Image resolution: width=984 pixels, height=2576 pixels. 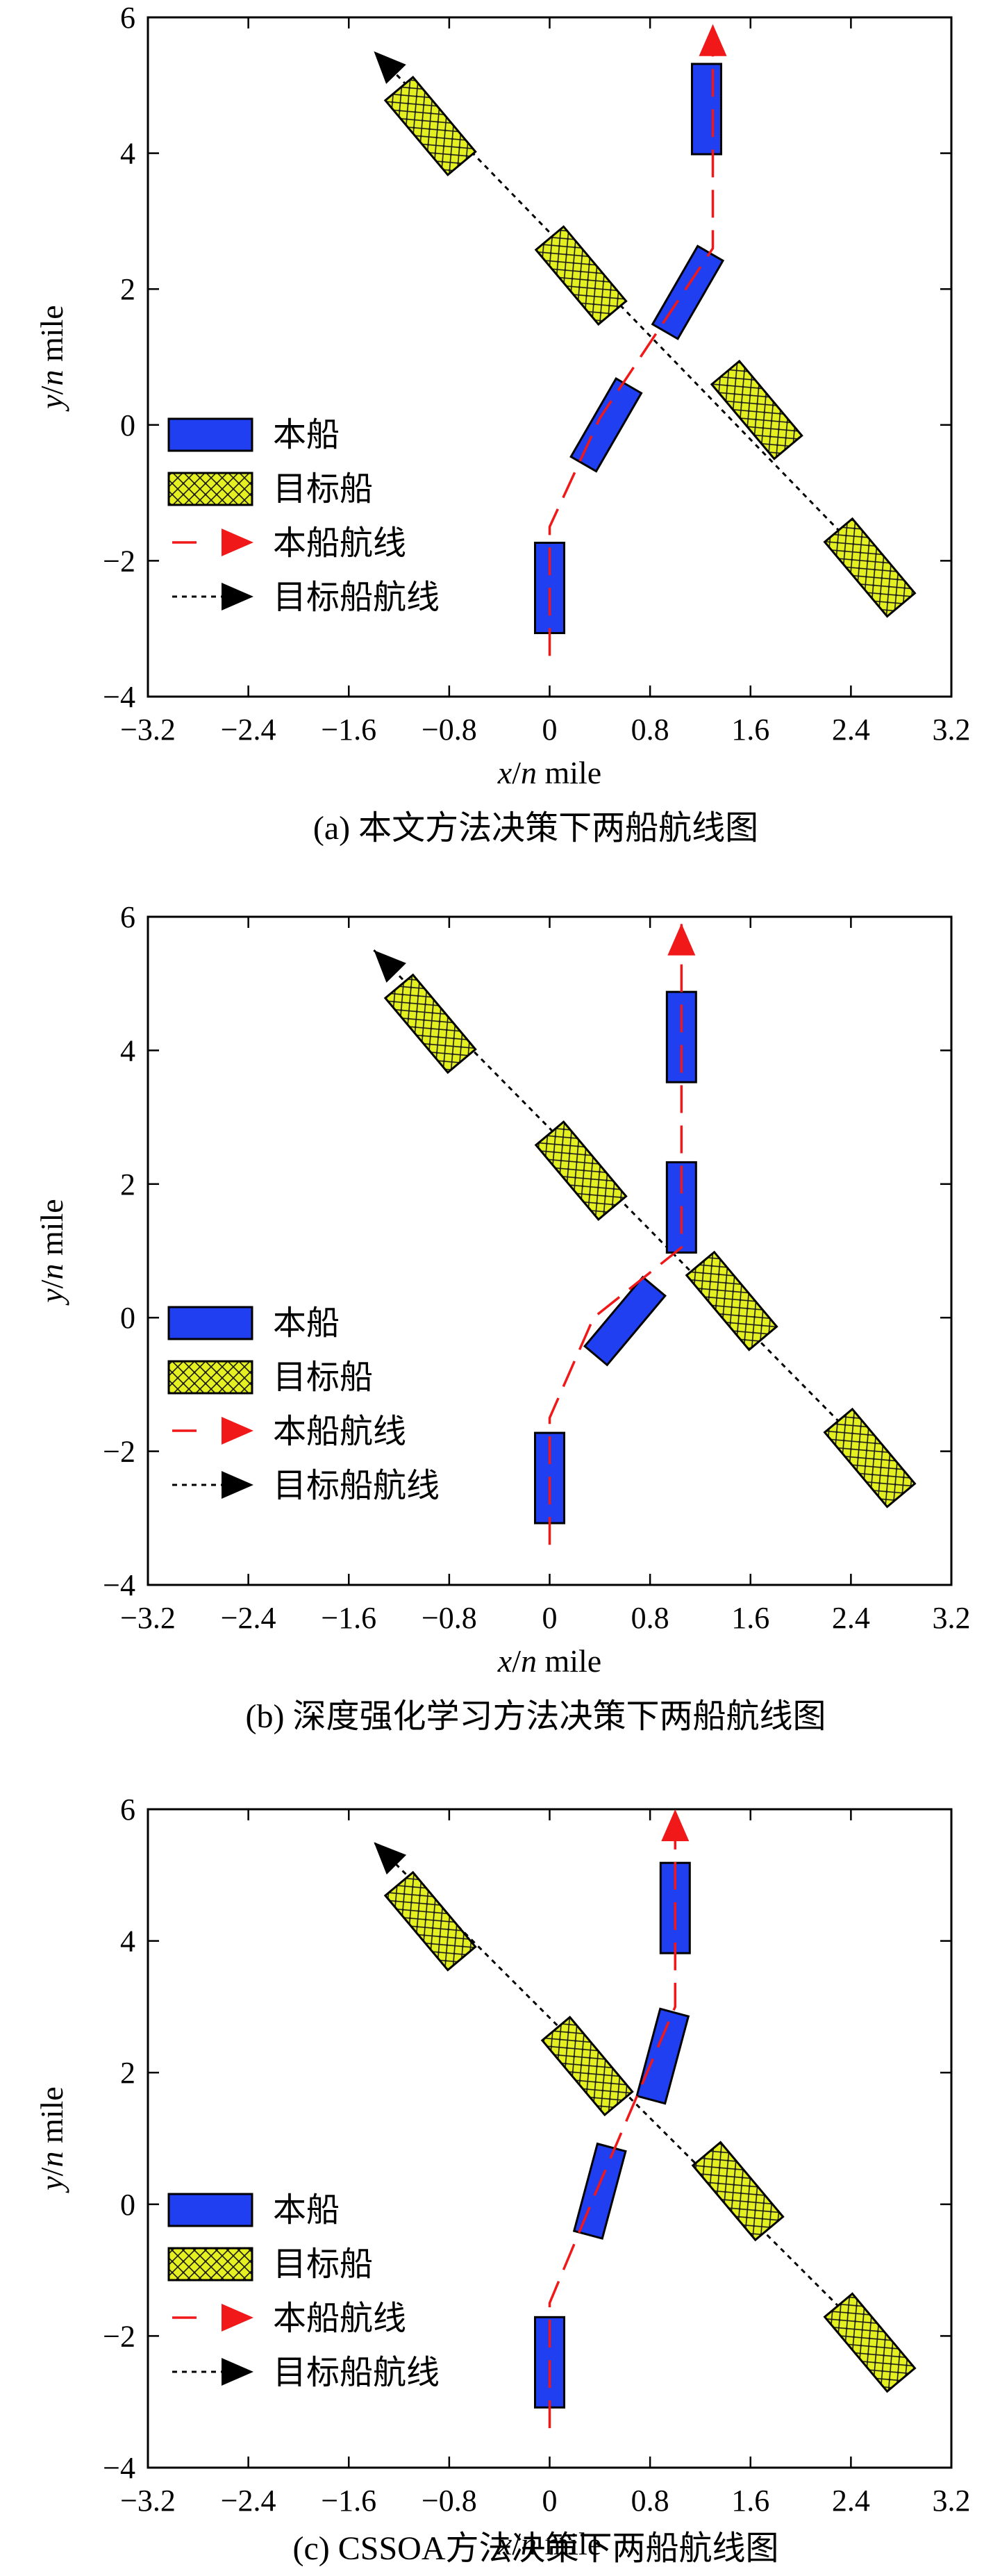 I want to click on target-route-line, so click(x=637, y=2105).